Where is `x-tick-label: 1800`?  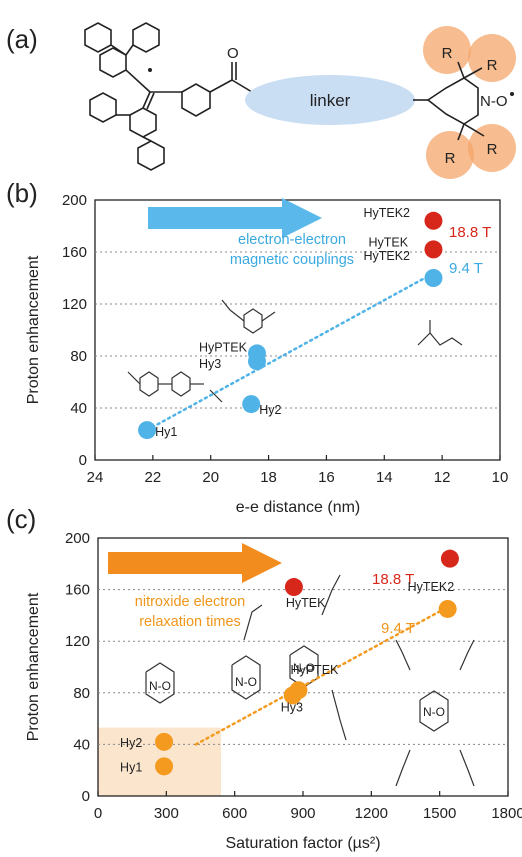
x-tick-label: 1800 is located at coordinates (506, 813).